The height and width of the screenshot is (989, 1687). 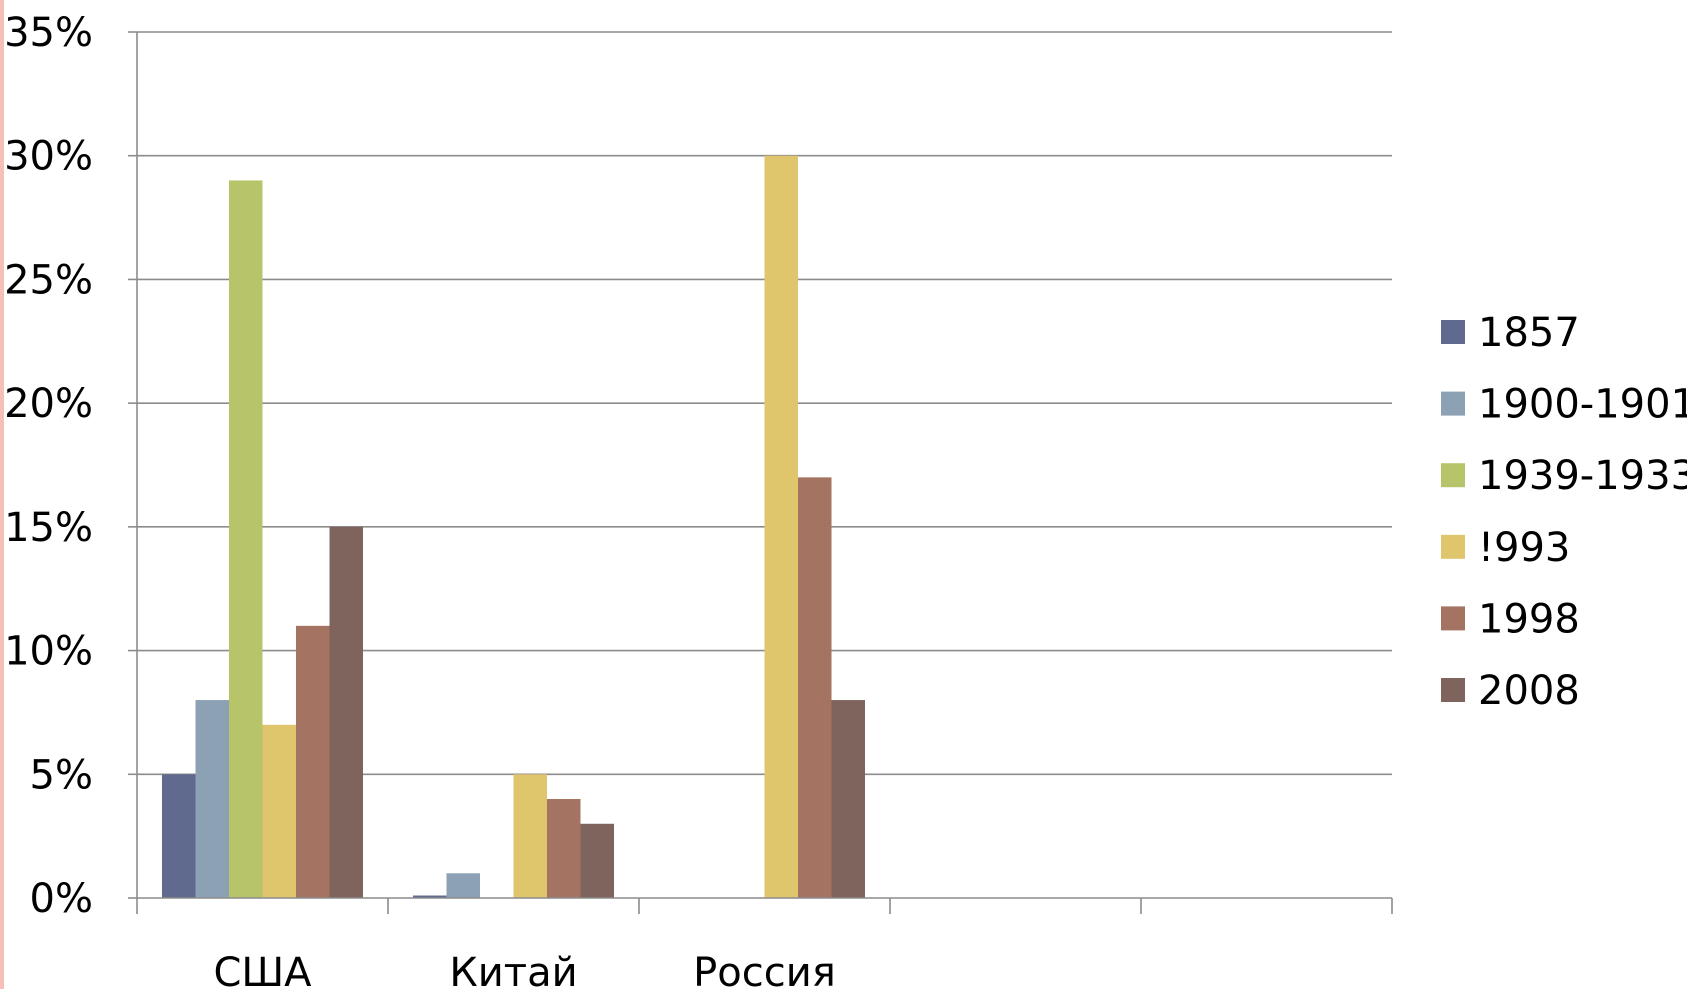 I want to click on legend: 1857 1900-1901 1939-1933 !993 1998 2008, so click(x=1564, y=512).